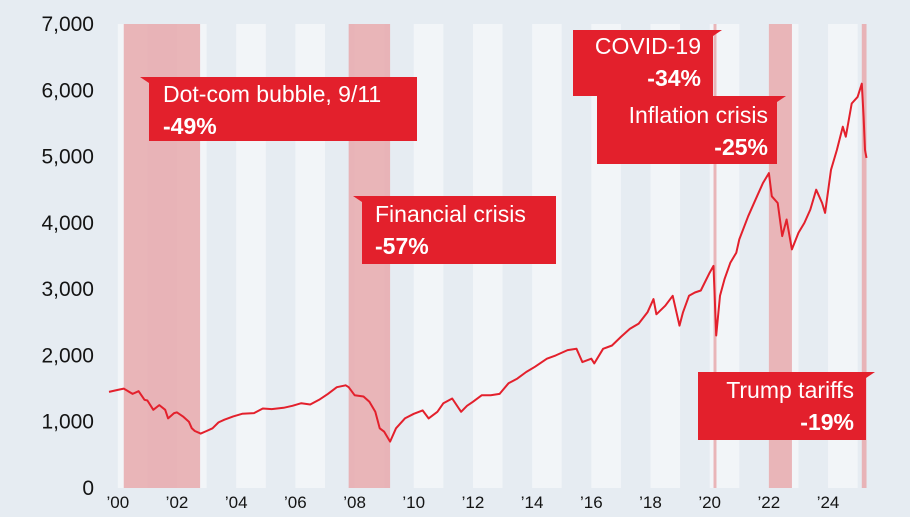 This screenshot has height=517, width=910. What do you see at coordinates (177, 502) in the screenshot?
I see `x-tick-label: ’02` at bounding box center [177, 502].